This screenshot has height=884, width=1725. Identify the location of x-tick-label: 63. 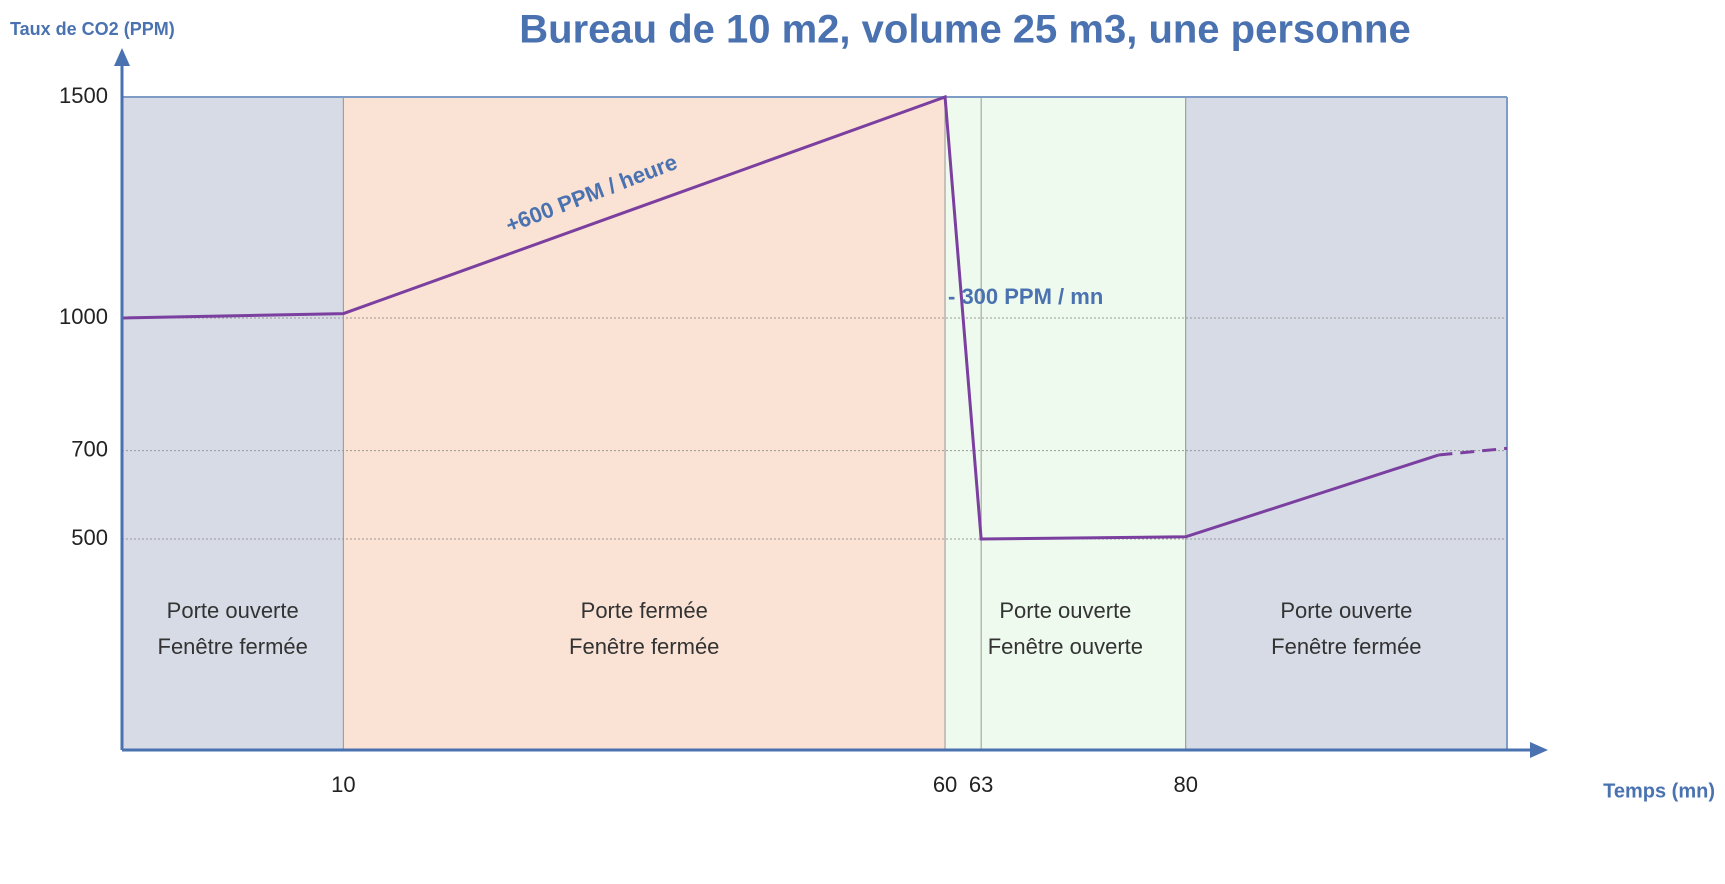
(981, 784).